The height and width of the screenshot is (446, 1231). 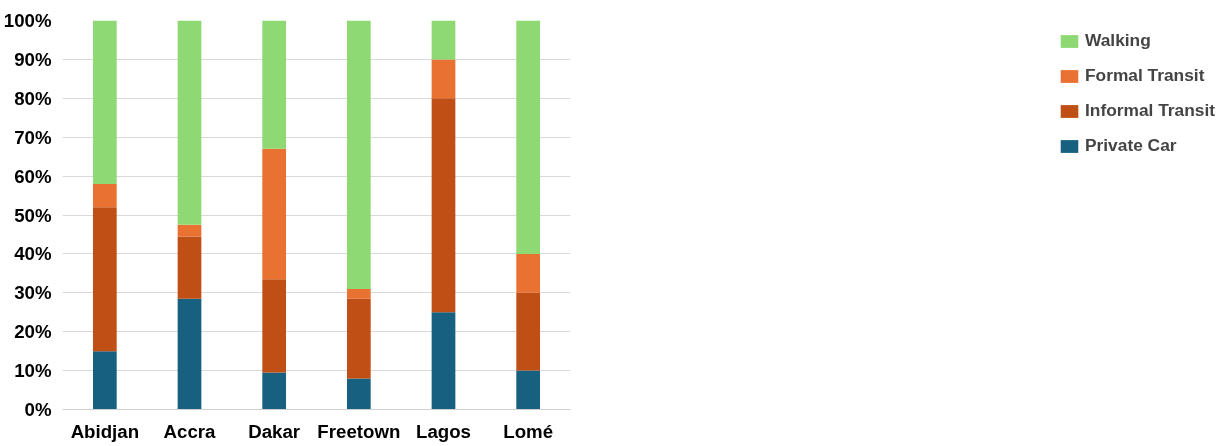 What do you see at coordinates (1145, 75) in the screenshot?
I see `legend-label: Formal Transit` at bounding box center [1145, 75].